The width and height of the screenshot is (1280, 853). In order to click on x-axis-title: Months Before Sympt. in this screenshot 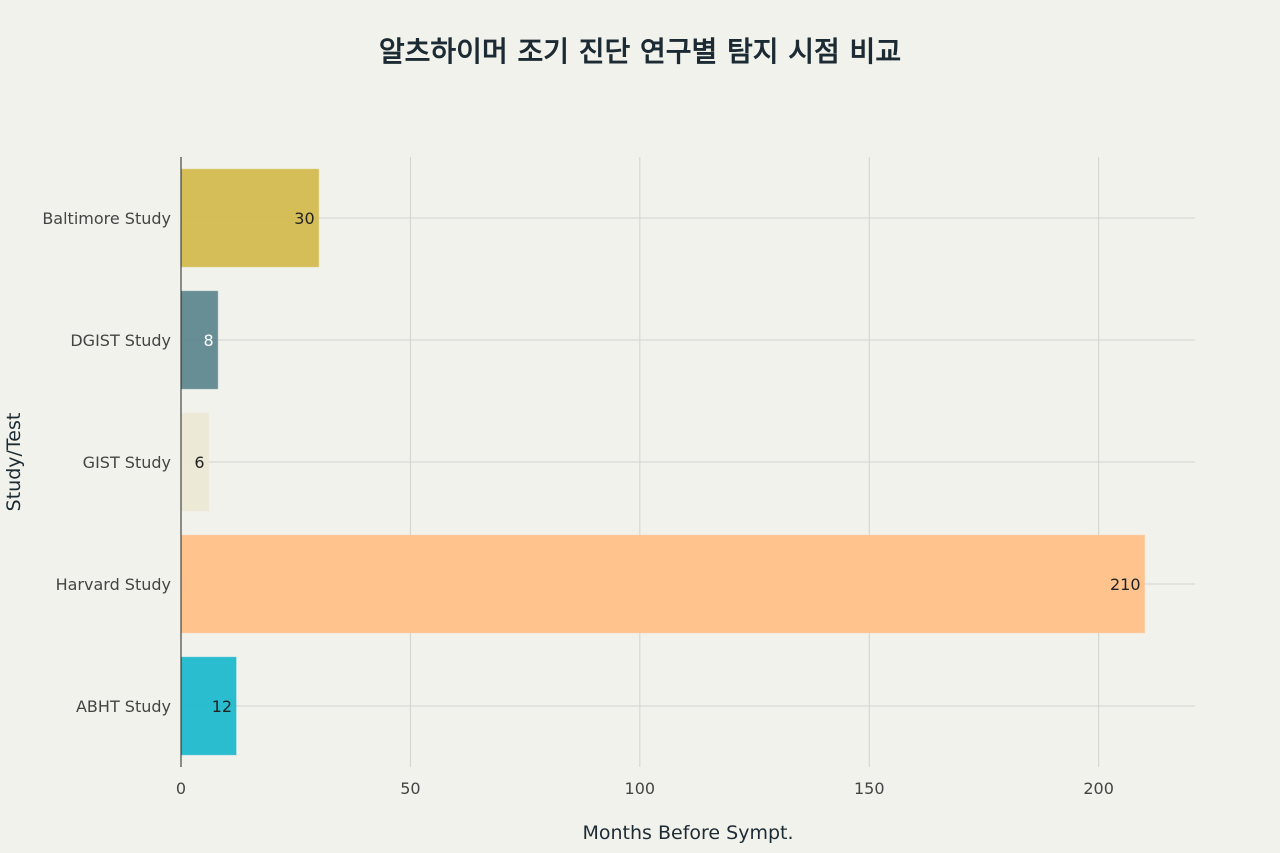, I will do `click(687, 833)`.